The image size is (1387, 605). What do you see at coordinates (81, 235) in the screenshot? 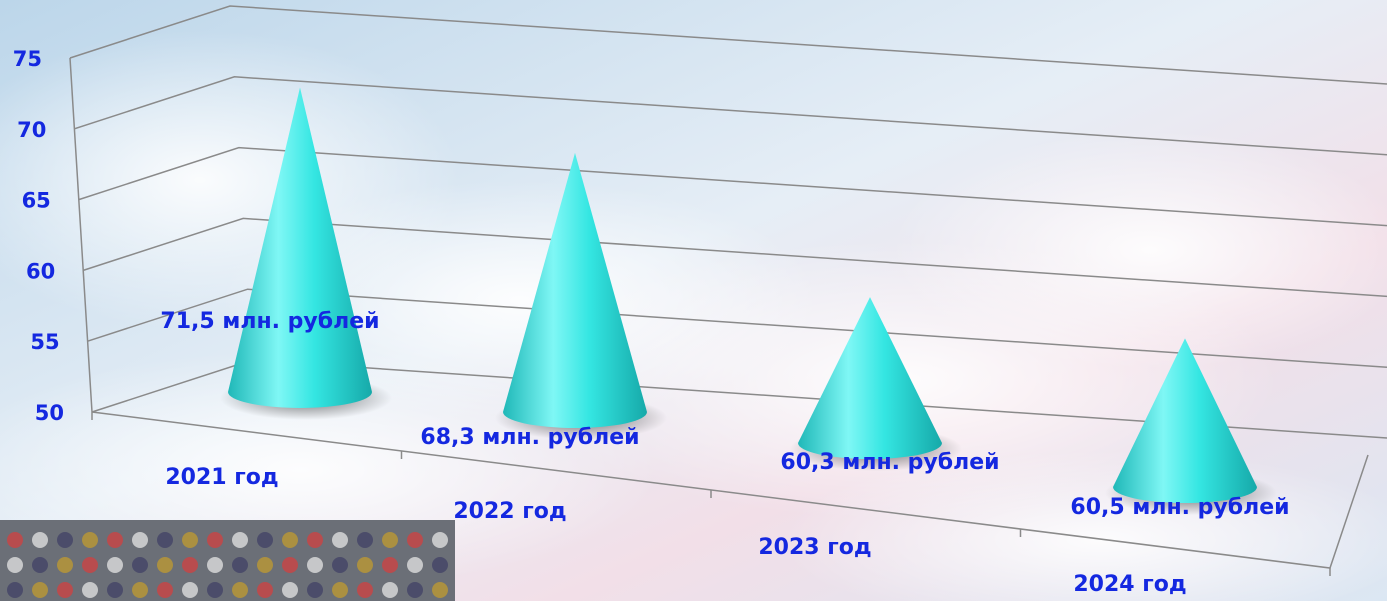
I see `y-axis` at bounding box center [81, 235].